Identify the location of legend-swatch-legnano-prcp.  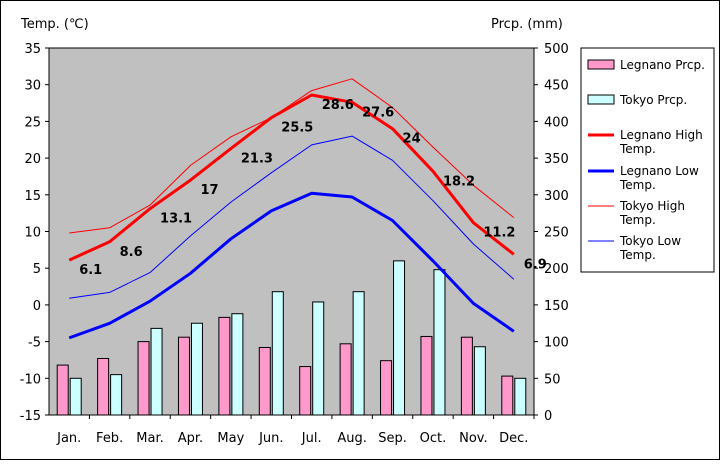
(601, 64).